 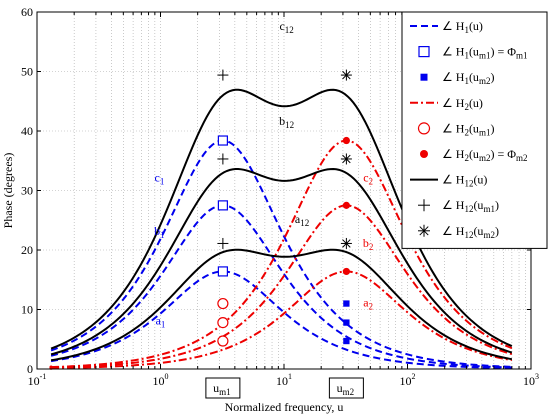 What do you see at coordinates (30, 369) in the screenshot?
I see `y-tick-label: 0` at bounding box center [30, 369].